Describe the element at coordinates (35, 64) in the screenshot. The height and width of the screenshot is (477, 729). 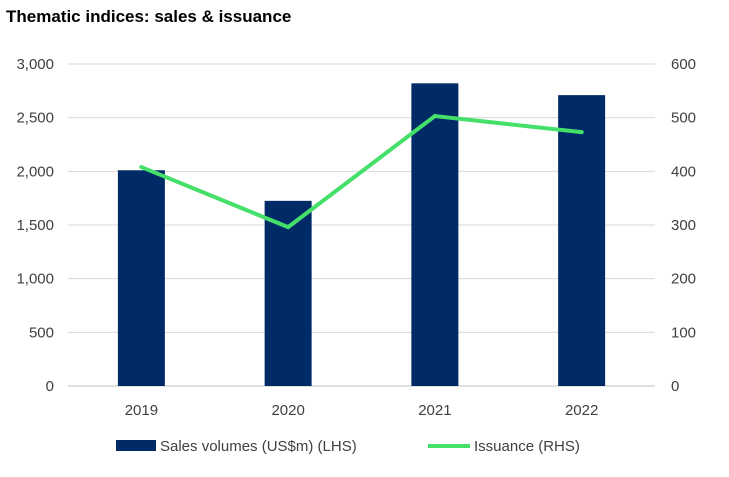
I see `y-left-tick-label: 3,000` at that location.